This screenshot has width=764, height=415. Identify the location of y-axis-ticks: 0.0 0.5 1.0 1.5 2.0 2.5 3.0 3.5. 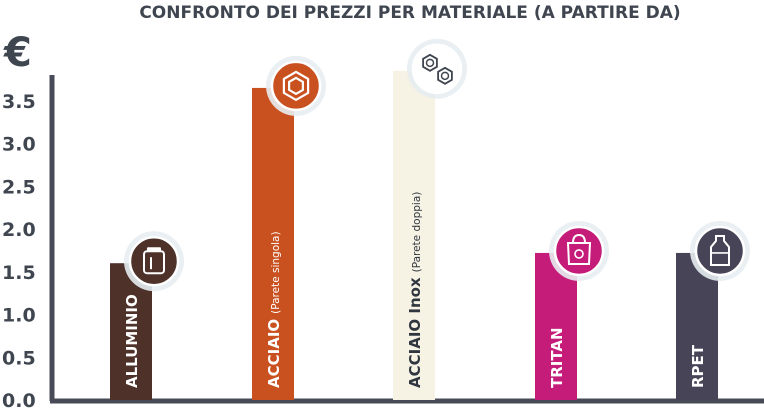
(19, 251).